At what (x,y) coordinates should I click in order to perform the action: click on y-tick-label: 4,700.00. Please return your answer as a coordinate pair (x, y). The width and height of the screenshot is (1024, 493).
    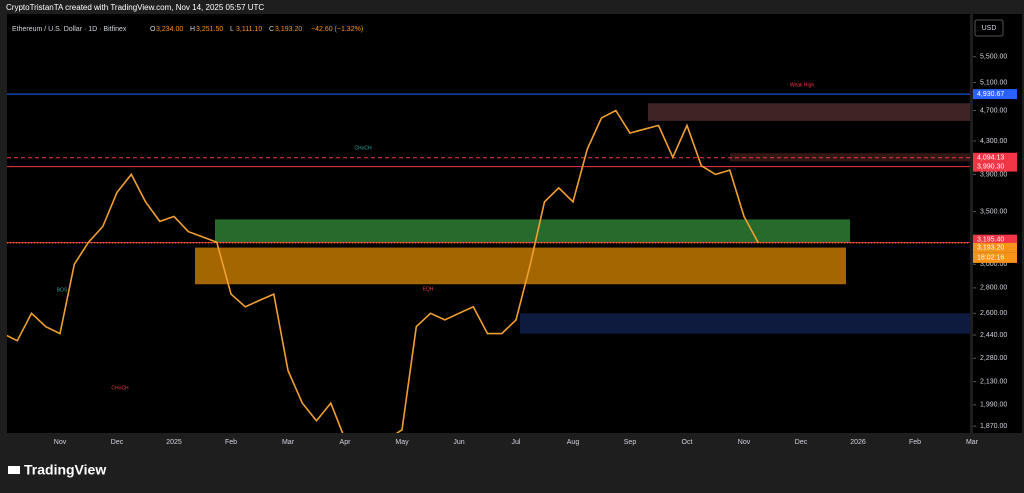
    Looking at the image, I should click on (993, 110).